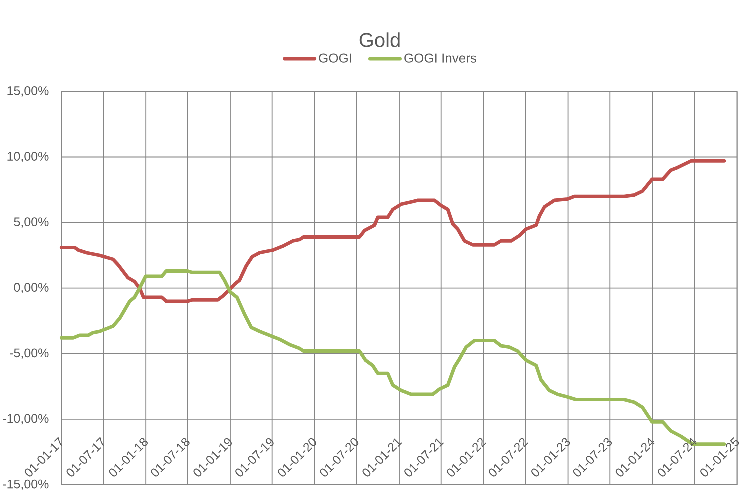 This screenshot has width=743, height=498. Describe the element at coordinates (28, 91) in the screenshot. I see `y-tick-label: 15,00%` at that location.